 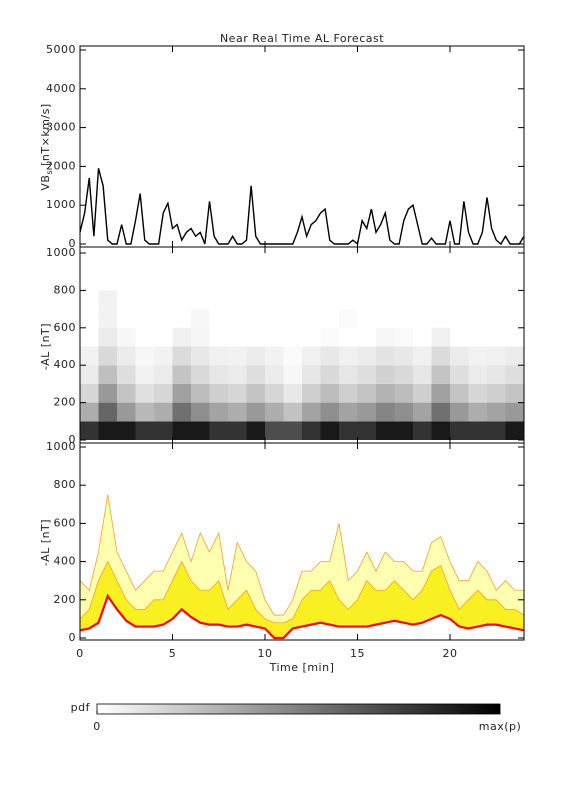 I want to click on y-tick-label: 400, so click(x=65, y=561).